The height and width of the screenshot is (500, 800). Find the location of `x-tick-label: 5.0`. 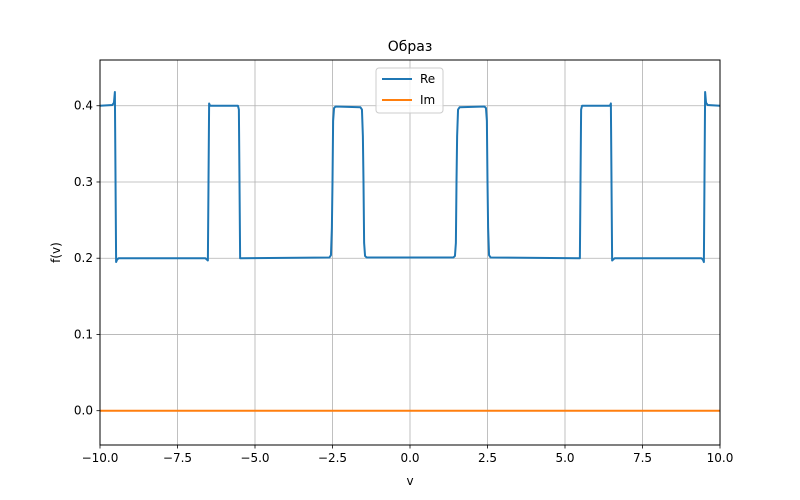

x-tick-label: 5.0 is located at coordinates (564, 458).